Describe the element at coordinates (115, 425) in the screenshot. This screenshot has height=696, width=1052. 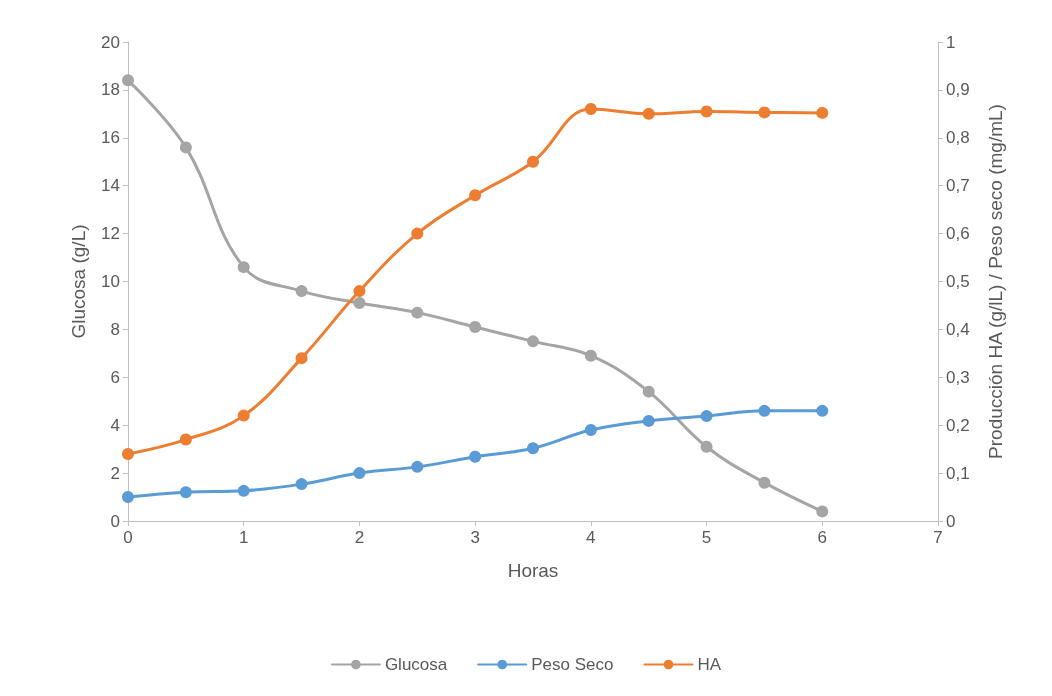
I see `y-tick-label: 4` at that location.